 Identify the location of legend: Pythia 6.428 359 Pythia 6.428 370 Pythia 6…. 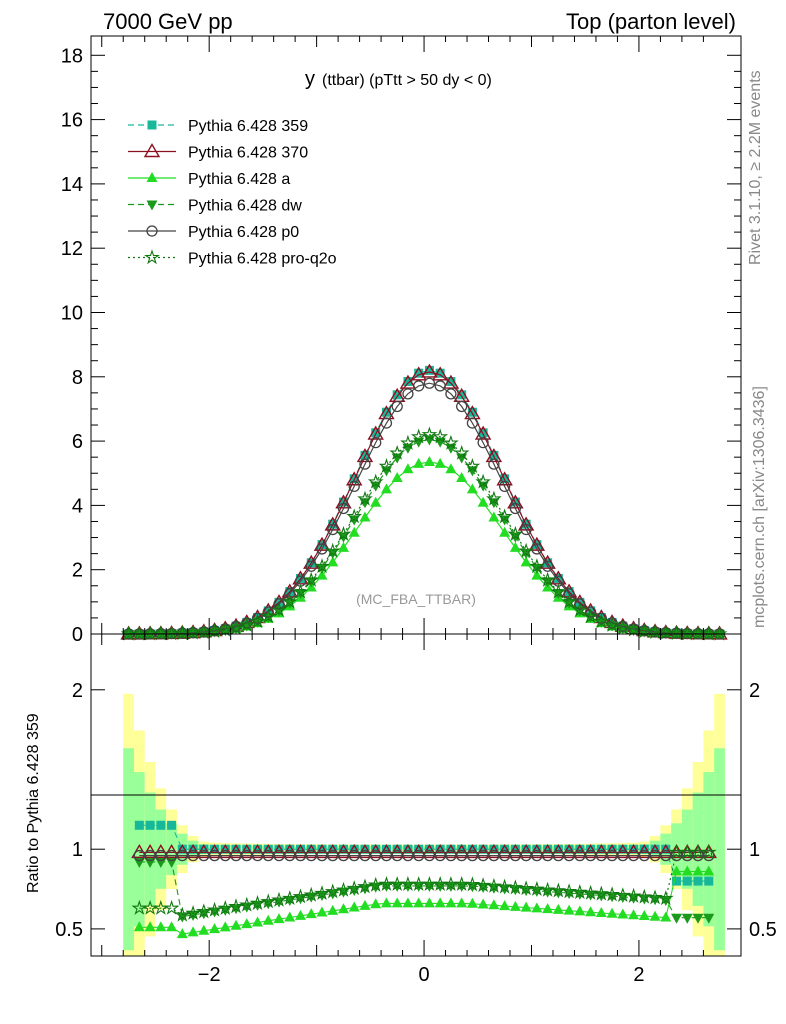
(232, 193).